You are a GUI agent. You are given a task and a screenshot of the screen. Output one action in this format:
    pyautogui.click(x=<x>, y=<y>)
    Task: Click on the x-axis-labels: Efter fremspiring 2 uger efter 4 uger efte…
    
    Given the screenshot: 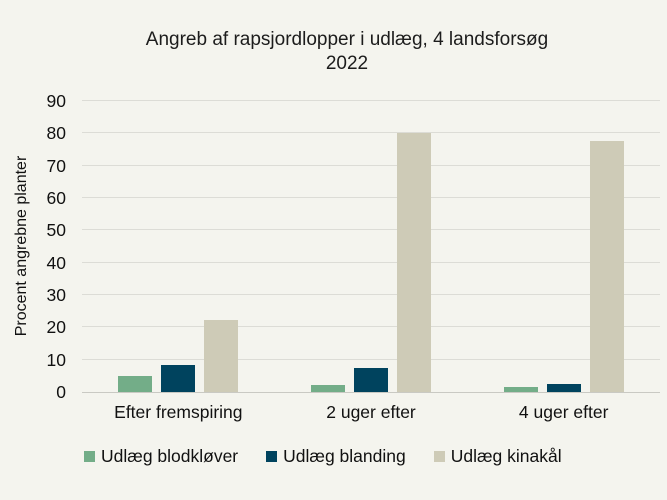 What is the action you would take?
    pyautogui.click(x=371, y=412)
    